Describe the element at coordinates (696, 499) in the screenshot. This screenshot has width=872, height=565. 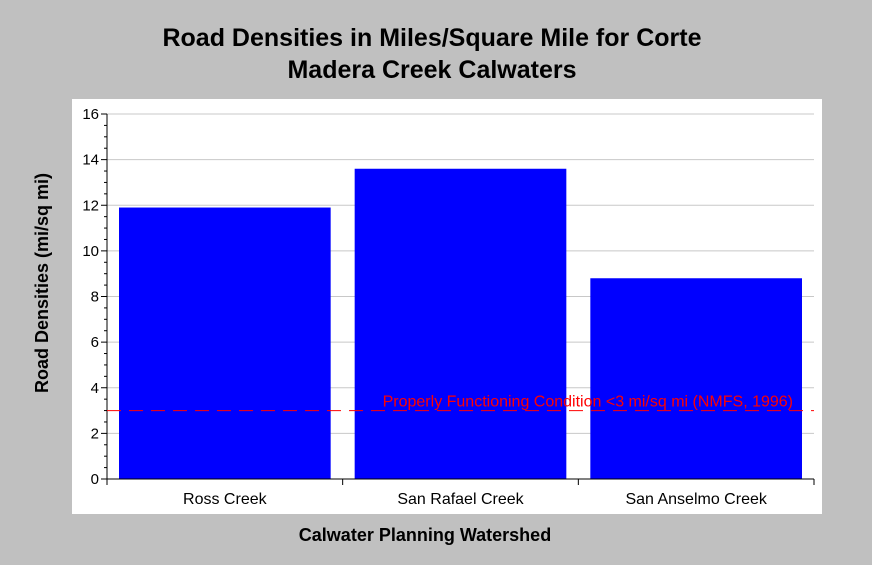
I see `x-tick-label: San Anselmo Creek` at that location.